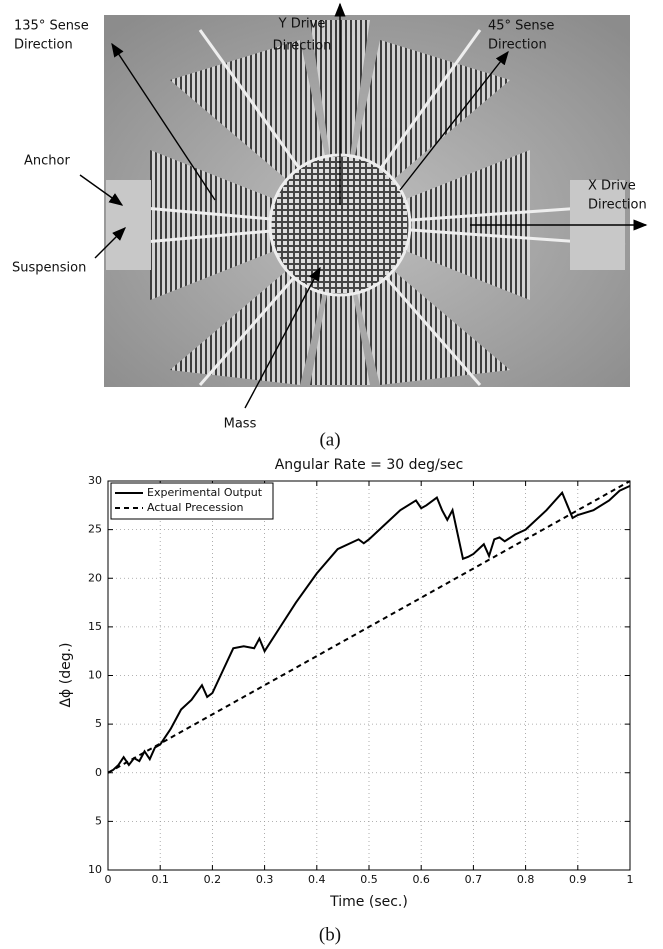  What do you see at coordinates (66, 674) in the screenshot?
I see `y-axis-label: Δϕ (deg.)` at bounding box center [66, 674].